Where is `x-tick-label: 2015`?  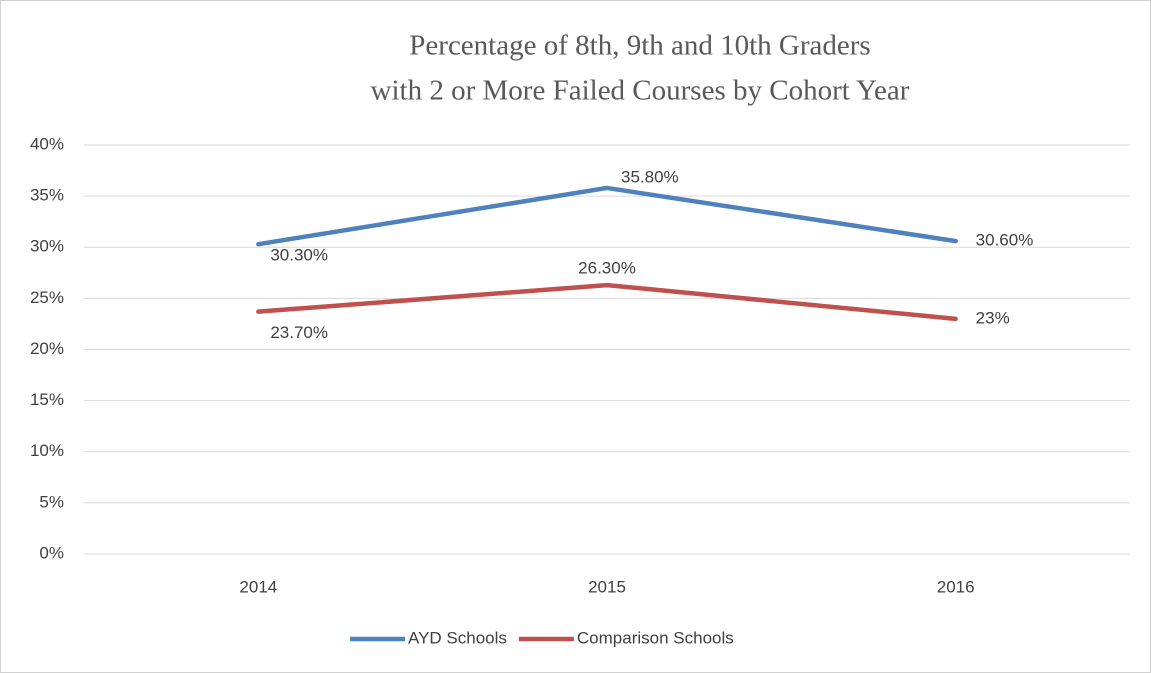 x-tick-label: 2015 is located at coordinates (607, 586).